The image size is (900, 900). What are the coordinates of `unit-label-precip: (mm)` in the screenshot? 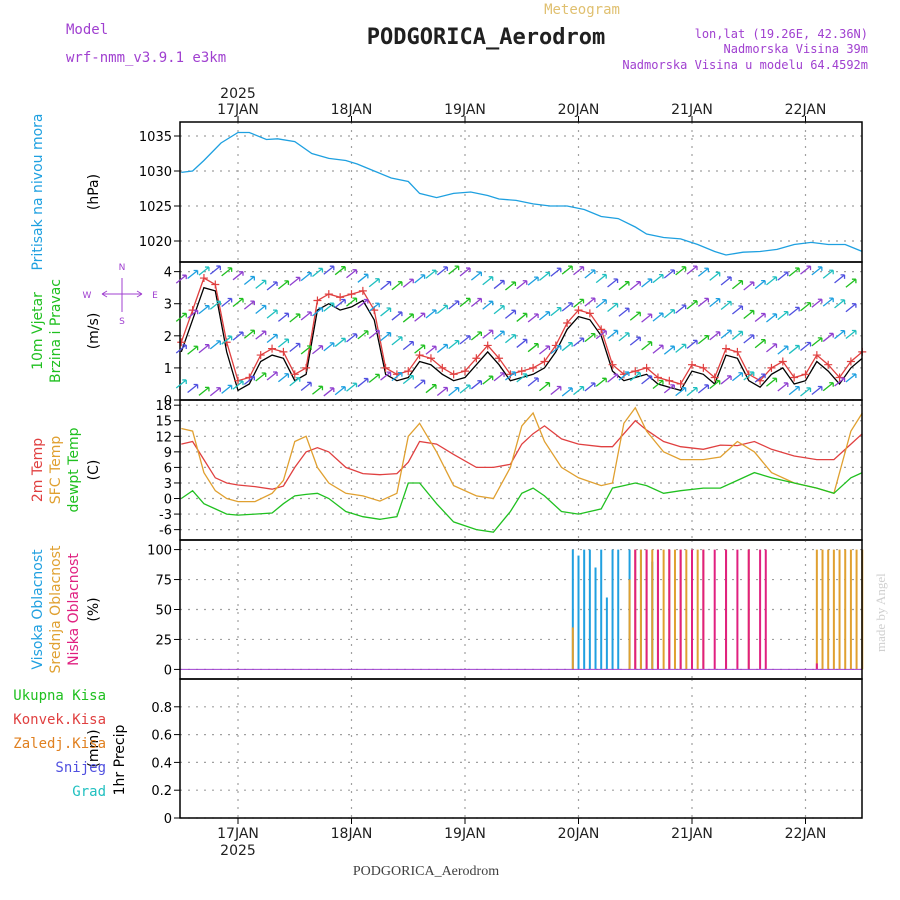 It's located at (94, 748).